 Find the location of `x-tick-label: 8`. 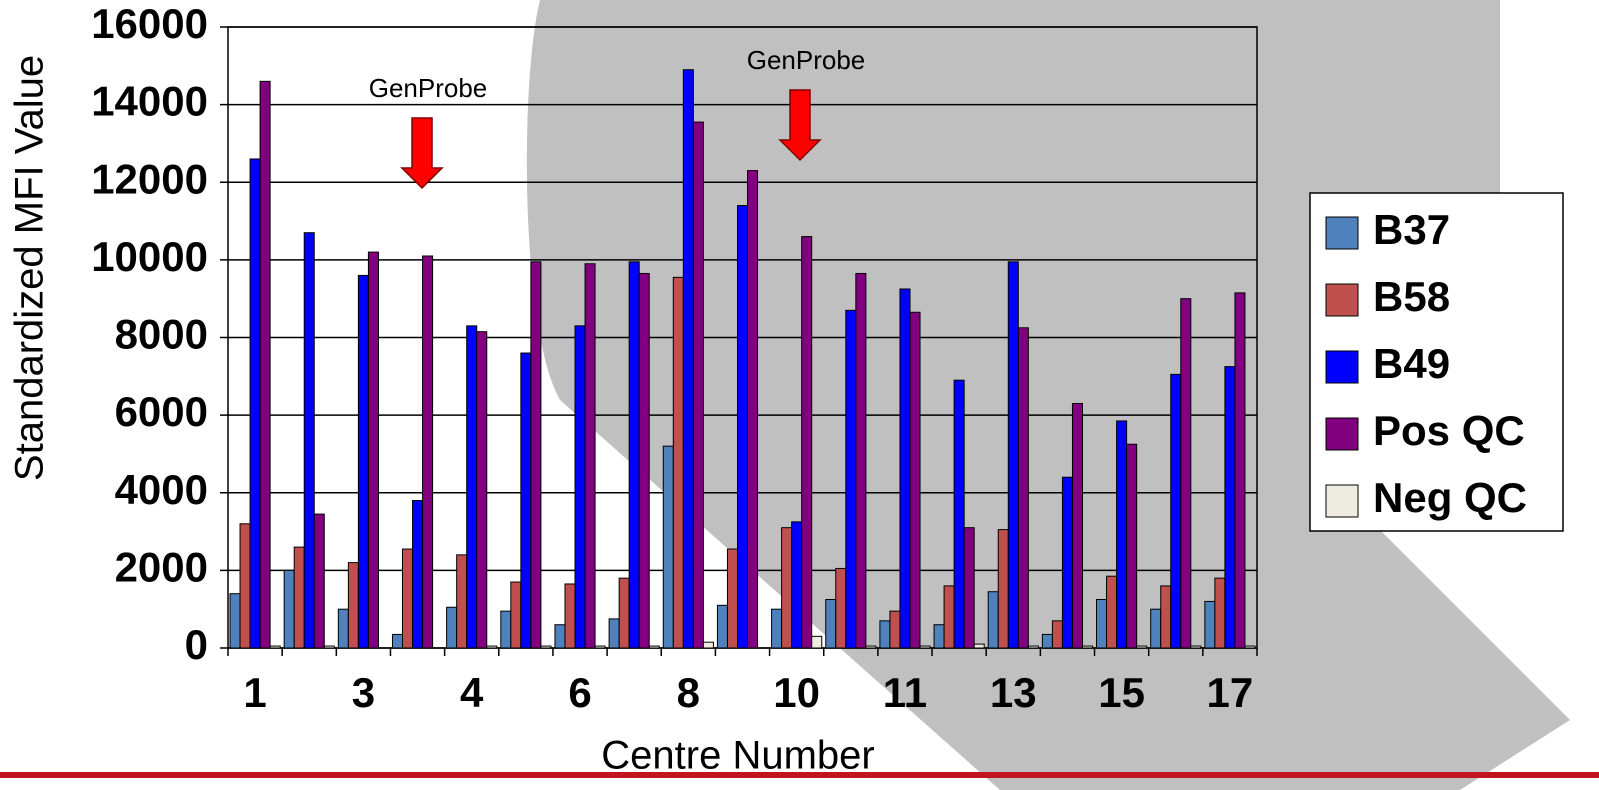

x-tick-label: 8 is located at coordinates (688, 692).